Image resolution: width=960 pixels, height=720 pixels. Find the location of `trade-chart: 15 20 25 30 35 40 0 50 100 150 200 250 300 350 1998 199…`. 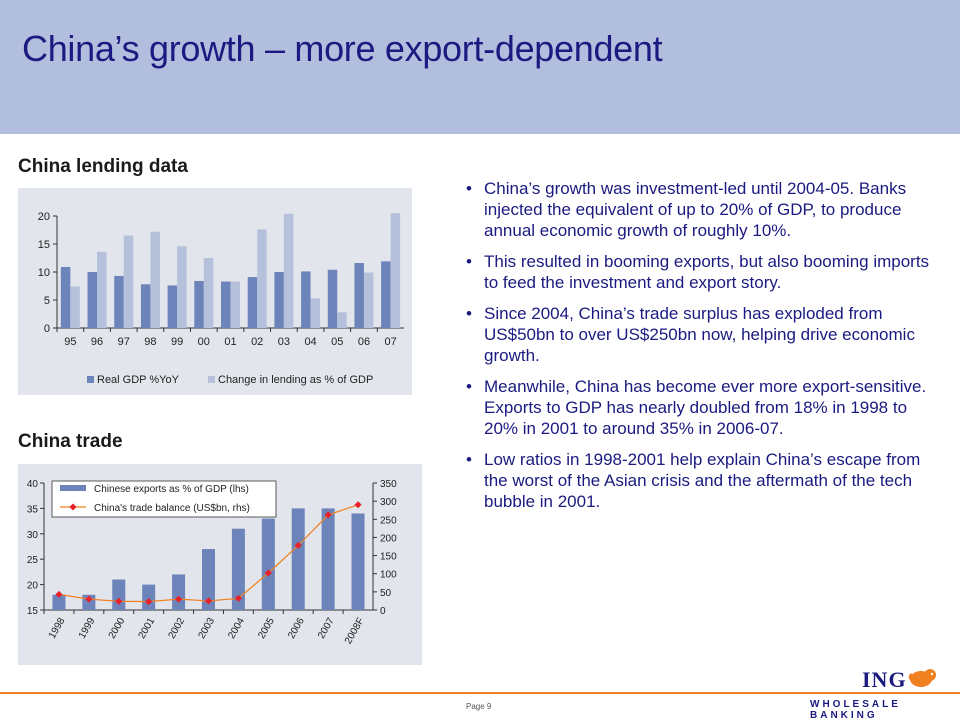

trade-chart: 15 20 25 30 35 40 0 50 100 150 200 250 300 350 1998 199… is located at coordinates (220, 564).